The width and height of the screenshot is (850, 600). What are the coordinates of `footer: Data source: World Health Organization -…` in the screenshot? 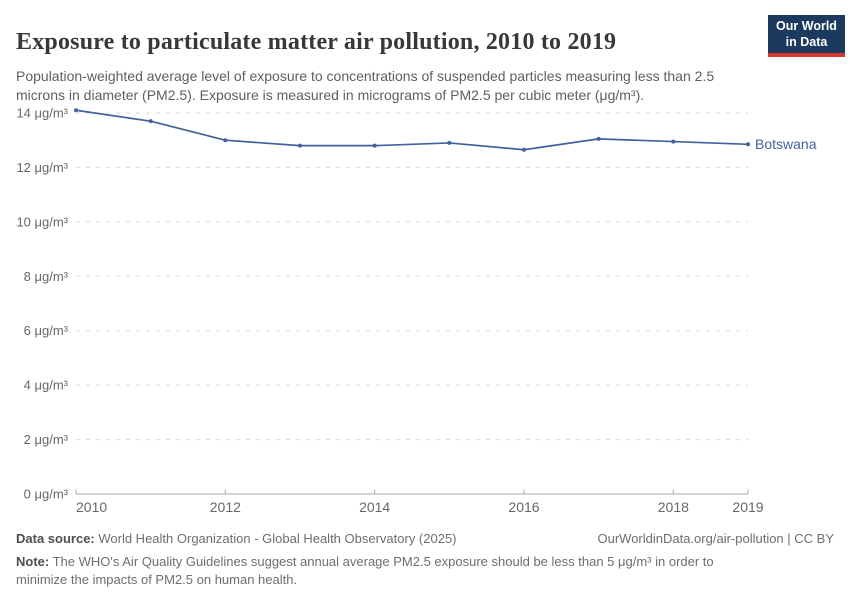 It's located at (425, 538).